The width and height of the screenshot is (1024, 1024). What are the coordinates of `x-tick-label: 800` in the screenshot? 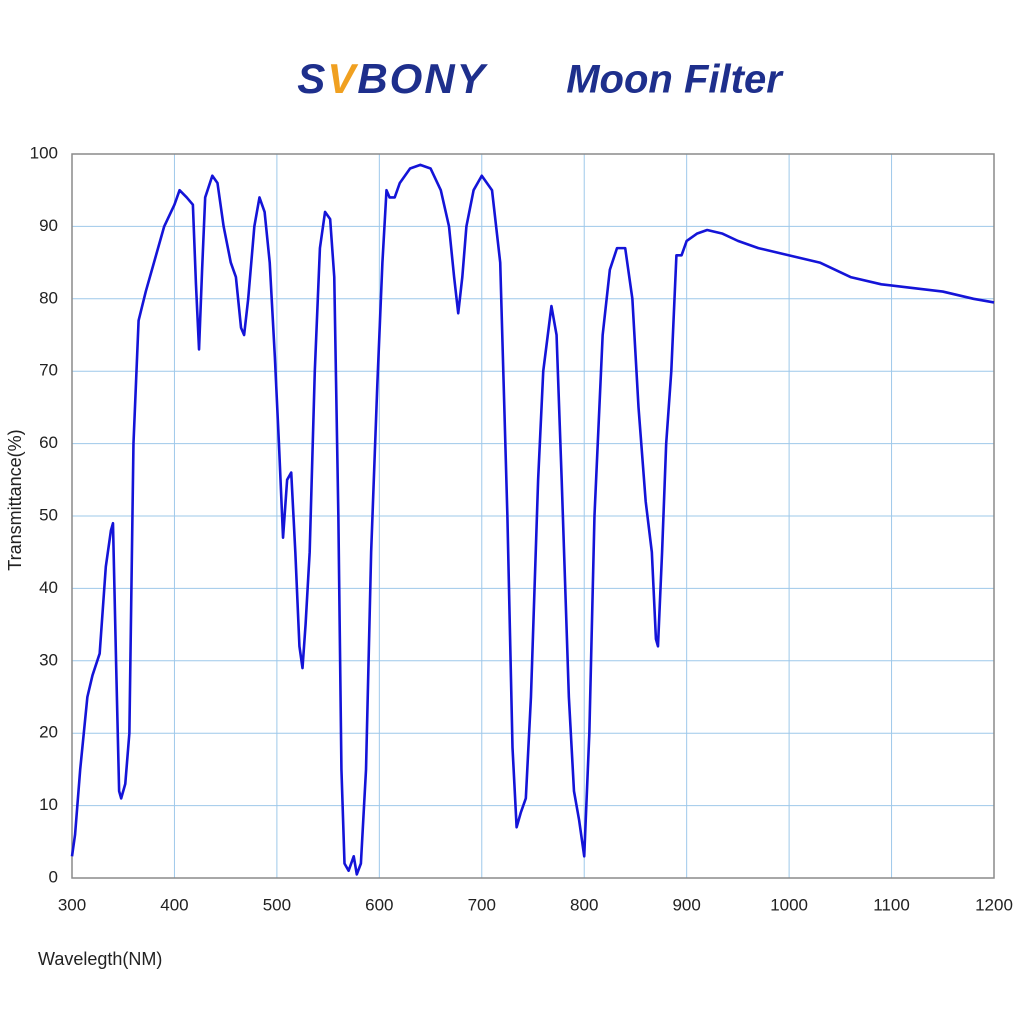 It's located at (584, 904).